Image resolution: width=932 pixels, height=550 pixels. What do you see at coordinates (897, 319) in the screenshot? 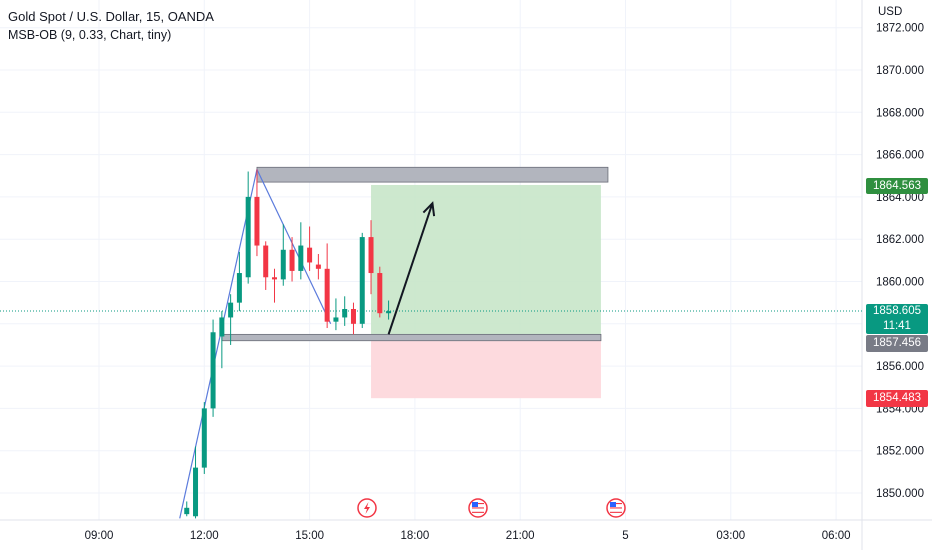
I see `current-price-badge: 1858.605 11:41` at bounding box center [897, 319].